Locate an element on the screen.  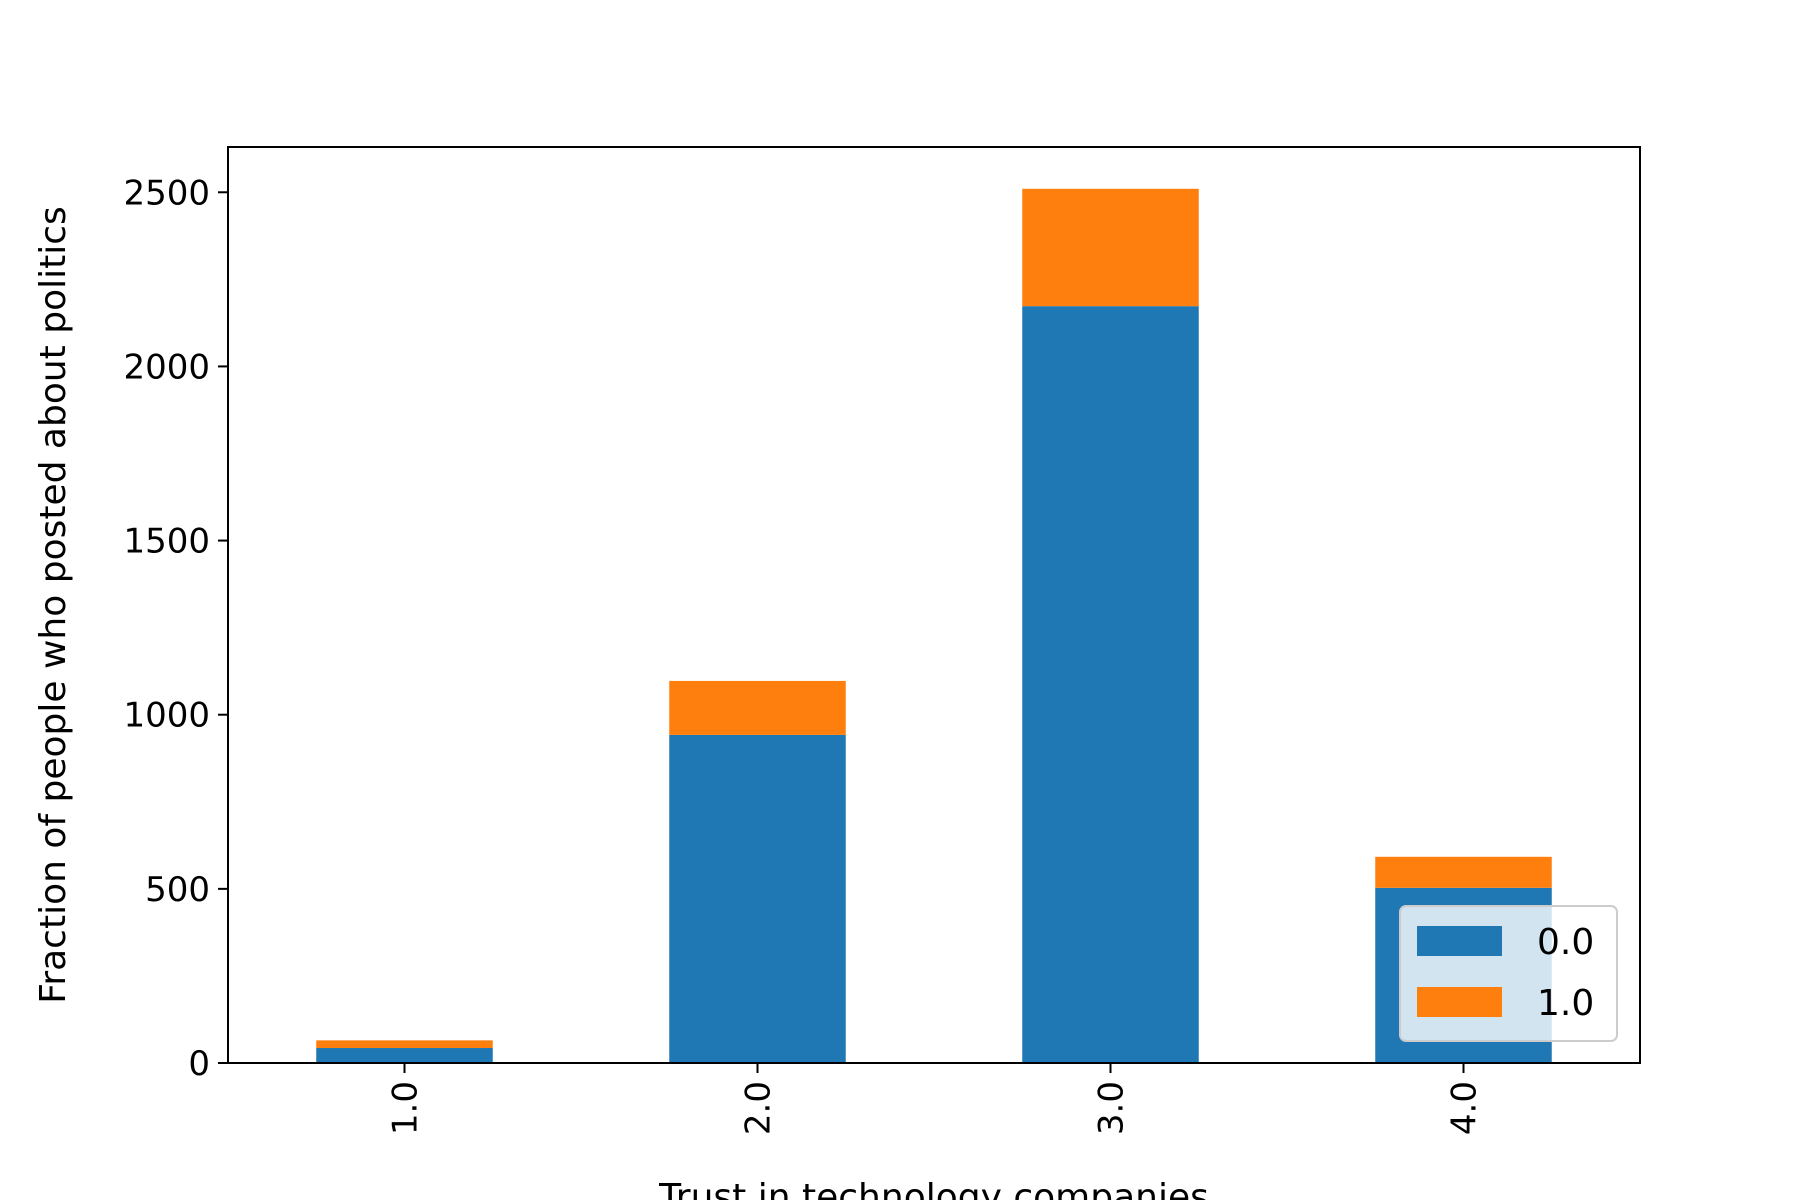
bar-4.0-series-1.0 is located at coordinates (1463, 872).